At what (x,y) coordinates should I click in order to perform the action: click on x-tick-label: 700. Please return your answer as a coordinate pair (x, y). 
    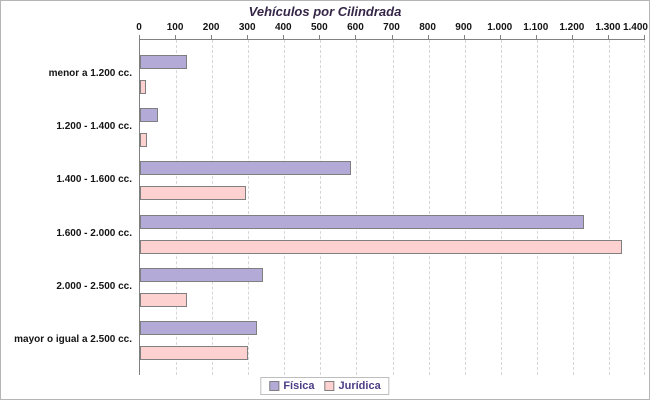
    Looking at the image, I should click on (391, 27).